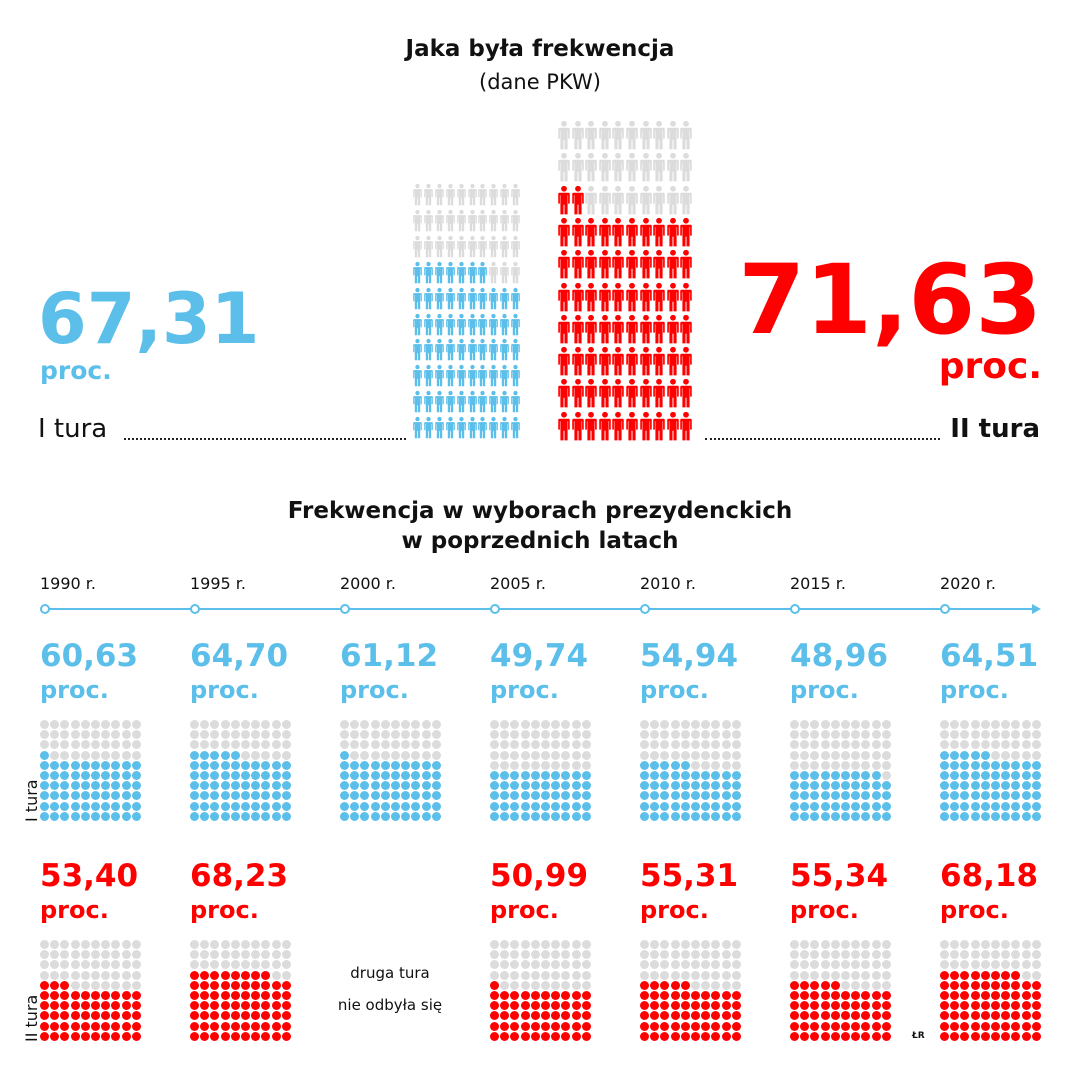  I want to click on round1-unit: proc., so click(224, 690).